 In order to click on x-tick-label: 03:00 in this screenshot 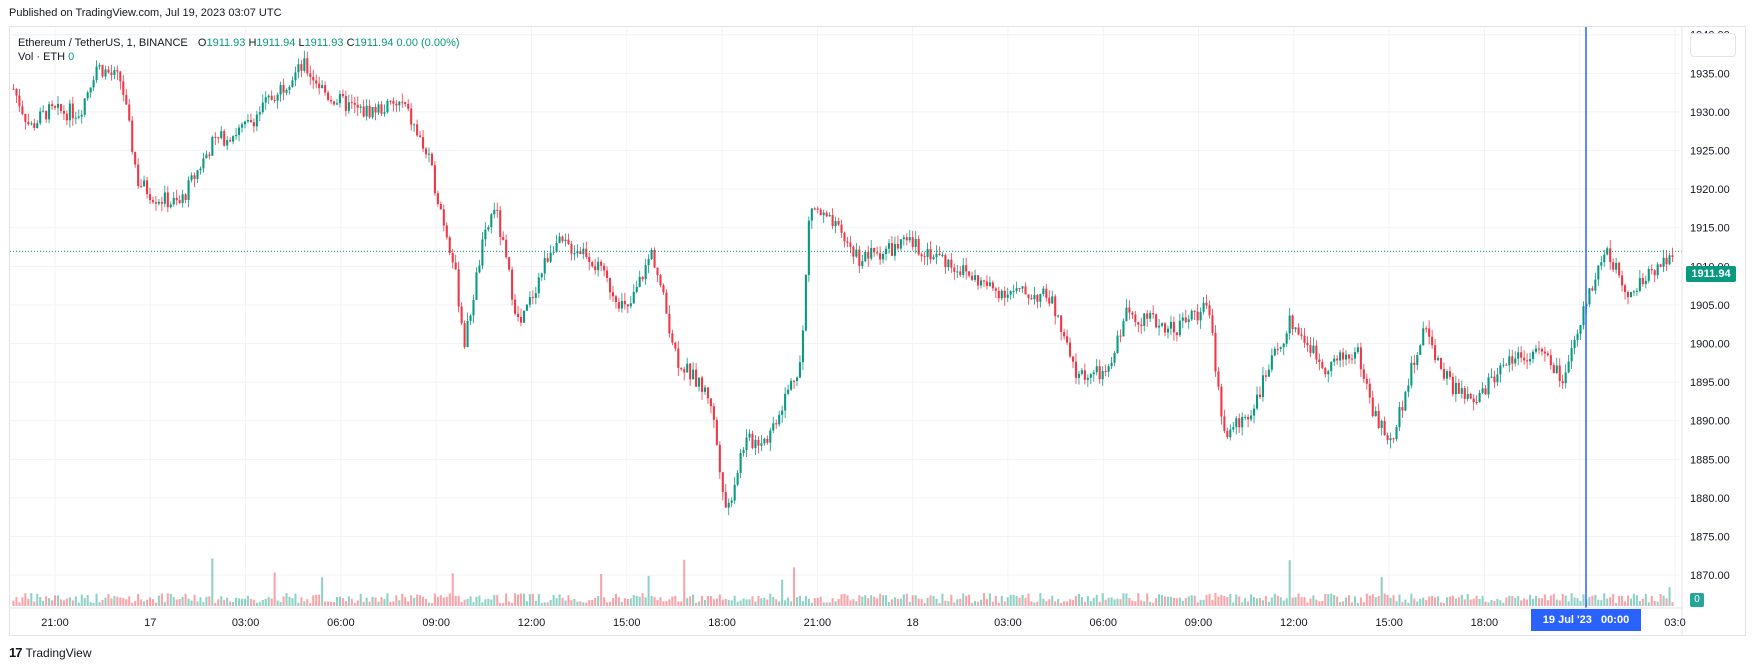, I will do `click(246, 623)`.